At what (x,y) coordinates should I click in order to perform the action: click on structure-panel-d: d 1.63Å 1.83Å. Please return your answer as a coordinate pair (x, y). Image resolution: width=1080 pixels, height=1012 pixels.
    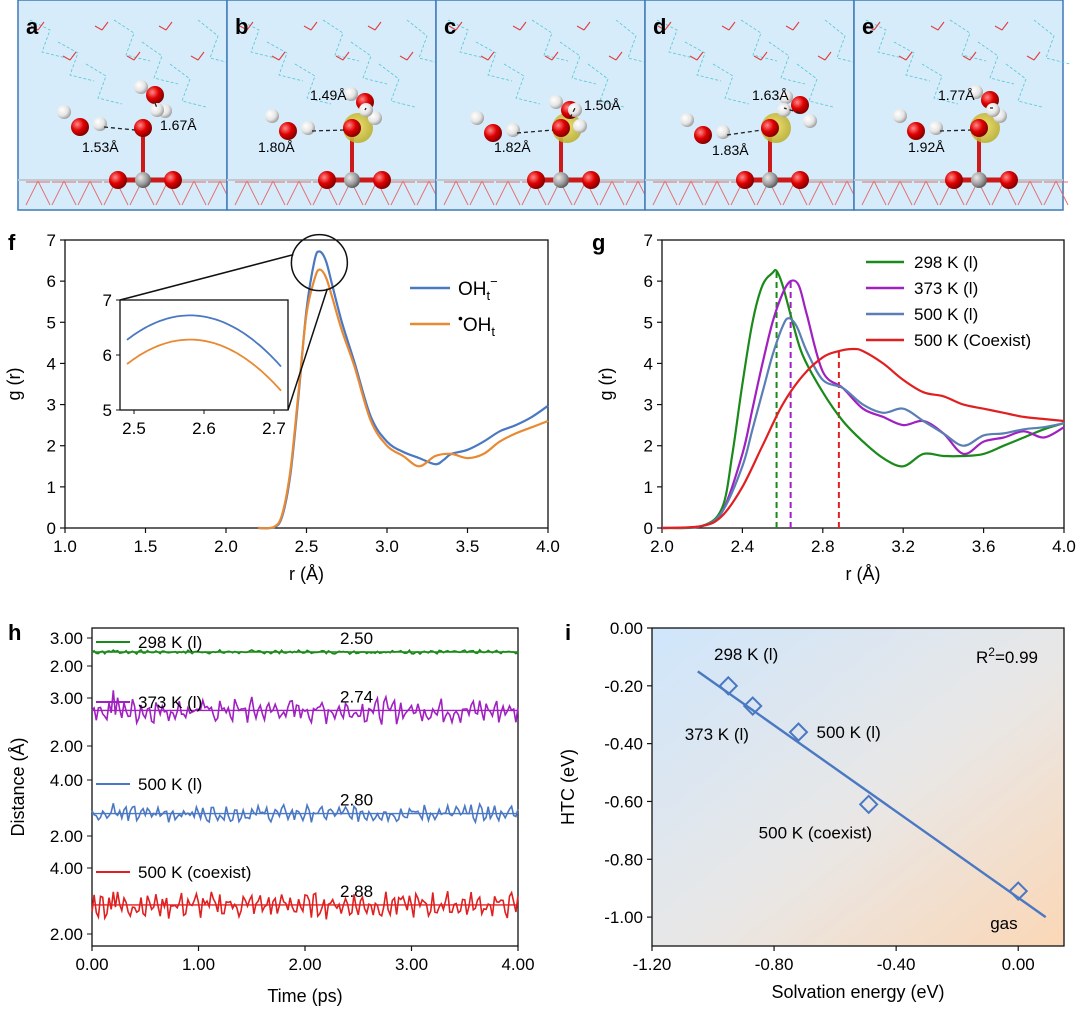
    Looking at the image, I should click on (753, 105).